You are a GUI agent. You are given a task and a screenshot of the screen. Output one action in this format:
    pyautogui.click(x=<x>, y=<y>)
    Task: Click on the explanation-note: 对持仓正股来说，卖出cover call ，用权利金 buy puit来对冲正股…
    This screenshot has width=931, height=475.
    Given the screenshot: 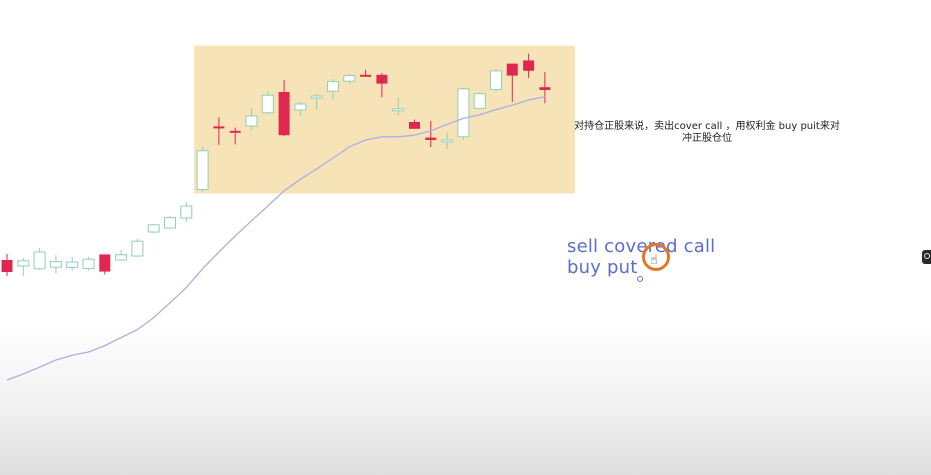 What is the action you would take?
    pyautogui.click(x=707, y=132)
    